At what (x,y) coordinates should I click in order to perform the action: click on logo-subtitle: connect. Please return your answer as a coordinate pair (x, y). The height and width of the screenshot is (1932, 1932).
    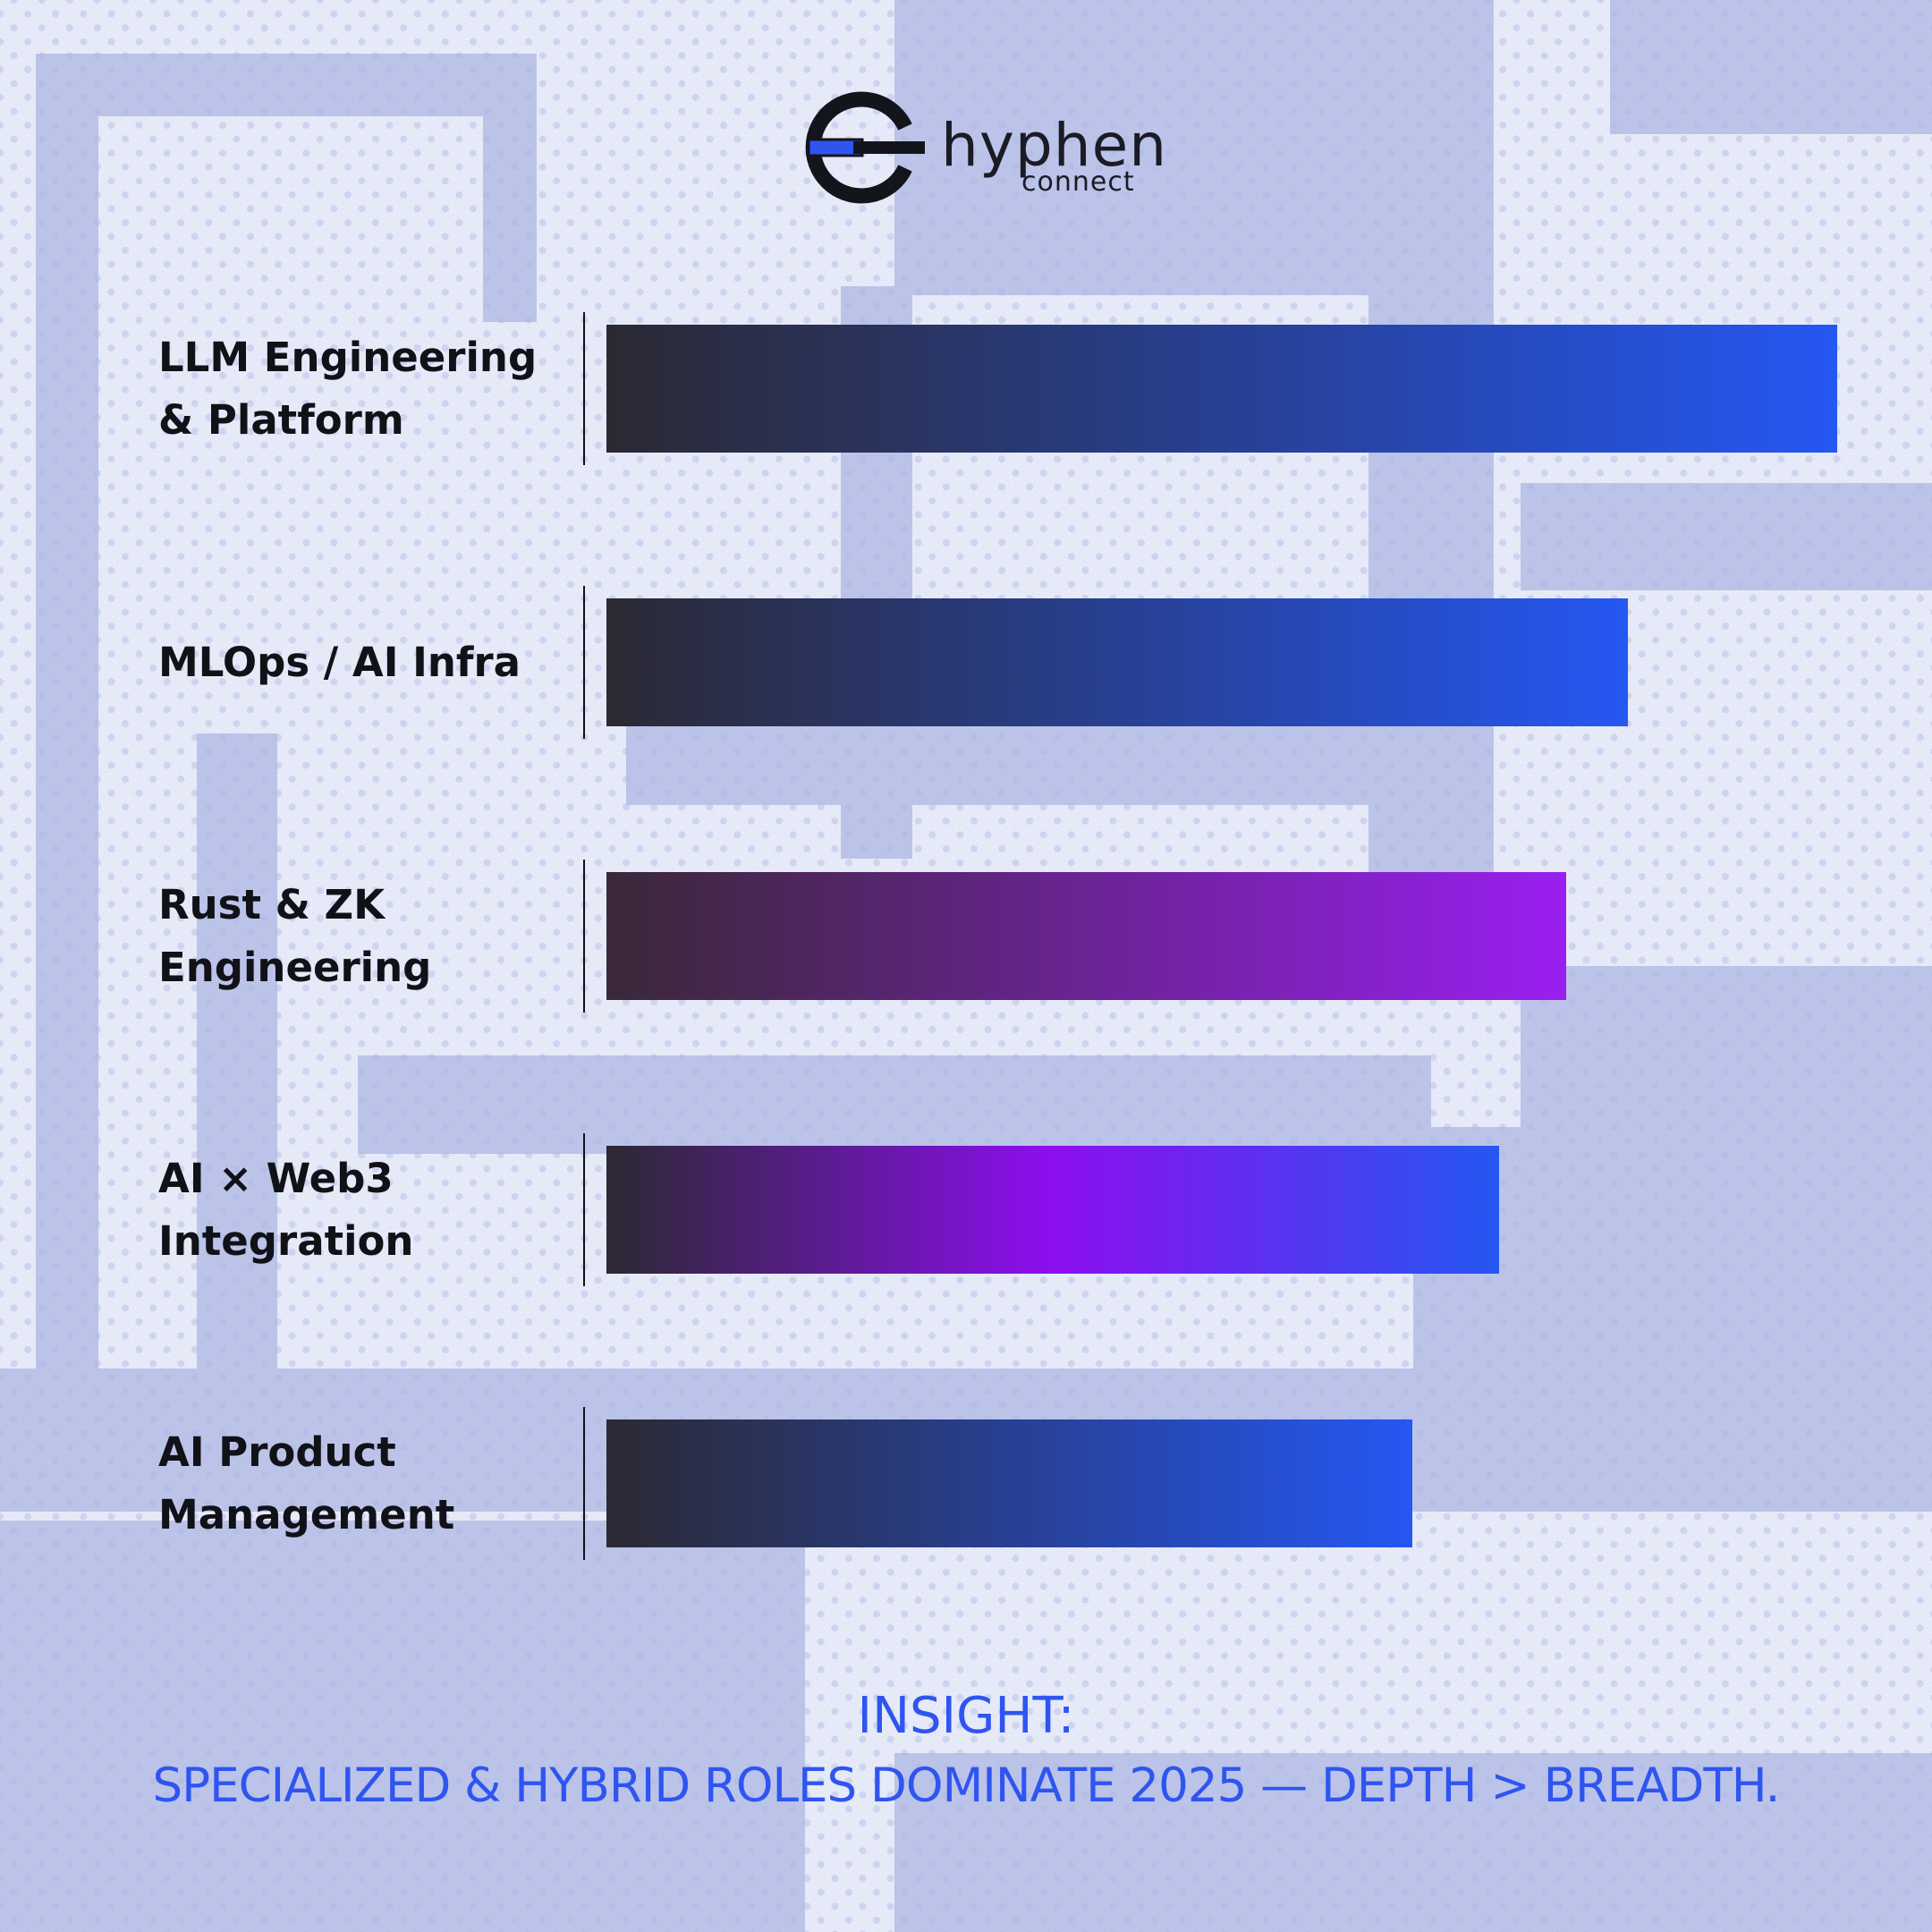
    Looking at the image, I should click on (1078, 182).